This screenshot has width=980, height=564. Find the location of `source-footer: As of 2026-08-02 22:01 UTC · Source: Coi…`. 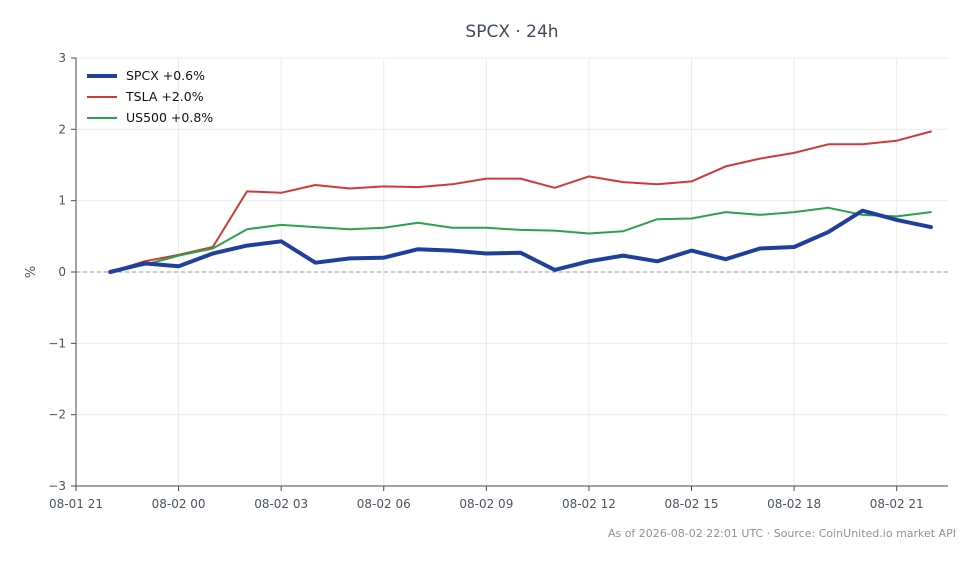

source-footer: As of 2026-08-02 22:01 UTC · Source: Coi… is located at coordinates (782, 533).